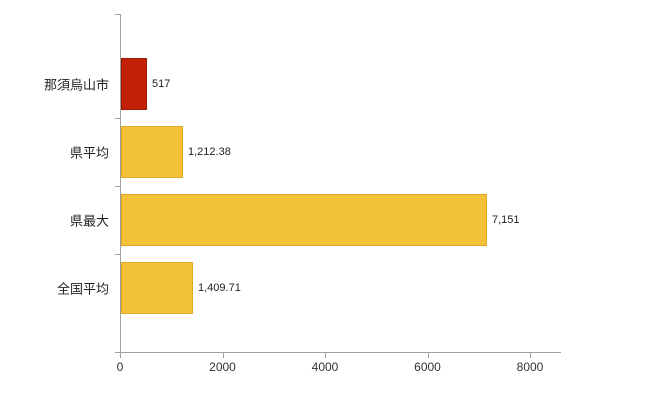  What do you see at coordinates (161, 84) in the screenshot?
I see `bar-value-label: 517` at bounding box center [161, 84].